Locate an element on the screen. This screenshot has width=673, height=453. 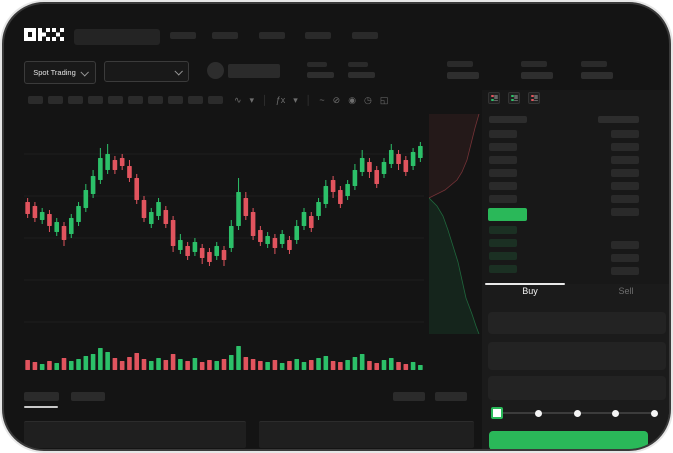
orderbook-header-left is located at coordinates (508, 119).